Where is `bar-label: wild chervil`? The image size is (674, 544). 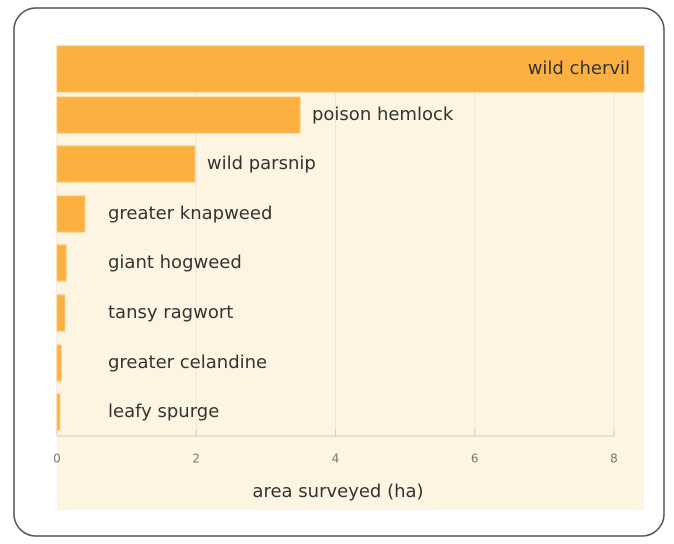
bar-label: wild chervil is located at coordinates (579, 68).